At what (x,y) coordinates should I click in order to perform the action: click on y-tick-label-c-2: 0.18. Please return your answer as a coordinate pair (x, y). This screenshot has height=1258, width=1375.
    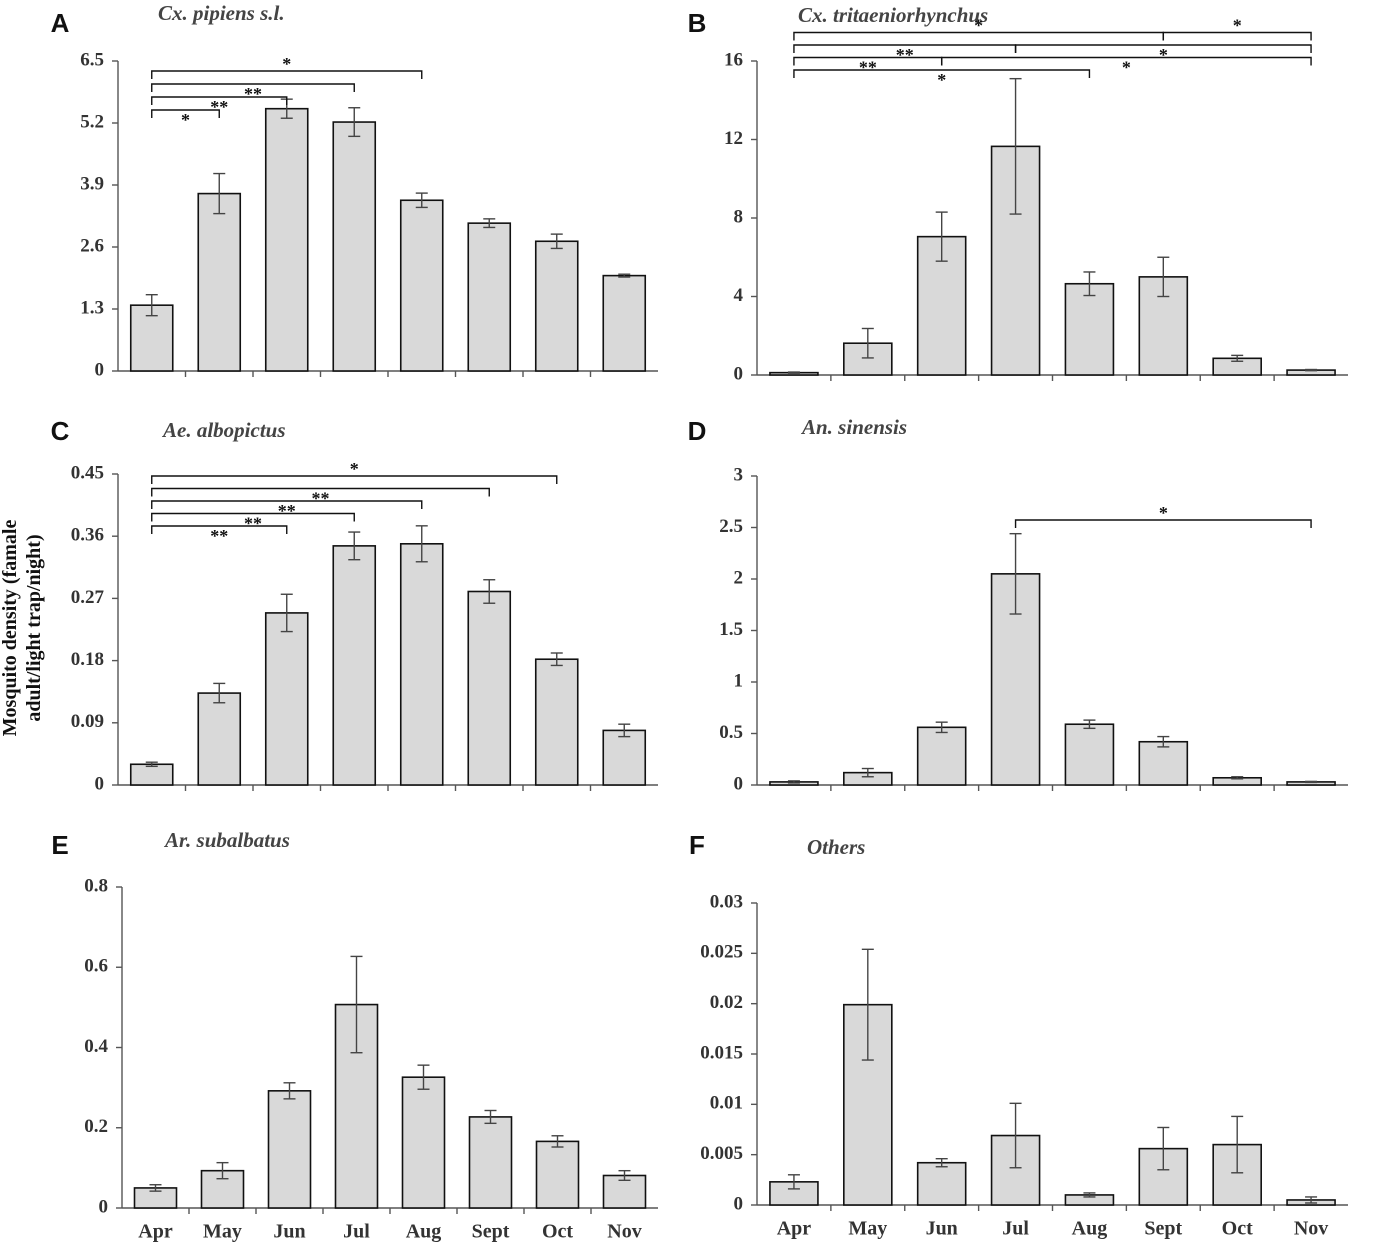
    Looking at the image, I should click on (87, 659).